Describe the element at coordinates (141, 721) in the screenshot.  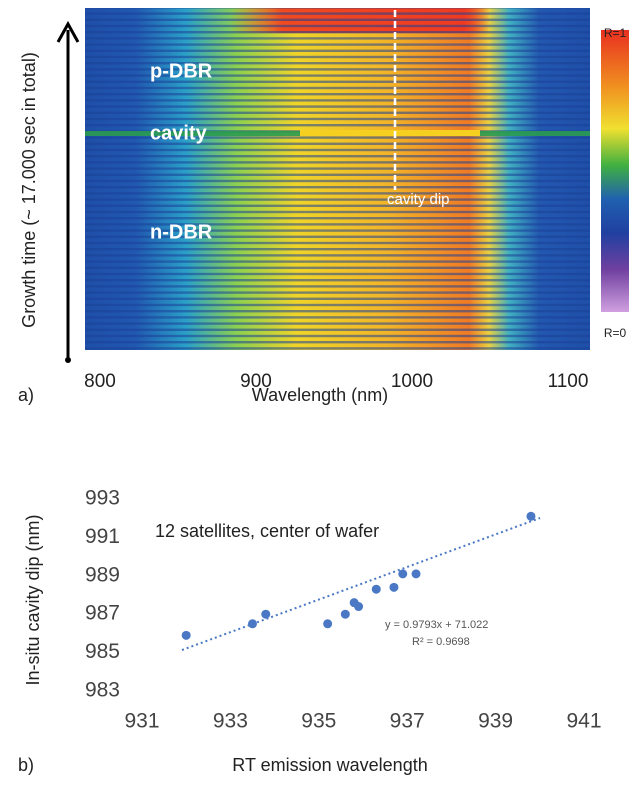
I see `x-tick-label: 931` at that location.